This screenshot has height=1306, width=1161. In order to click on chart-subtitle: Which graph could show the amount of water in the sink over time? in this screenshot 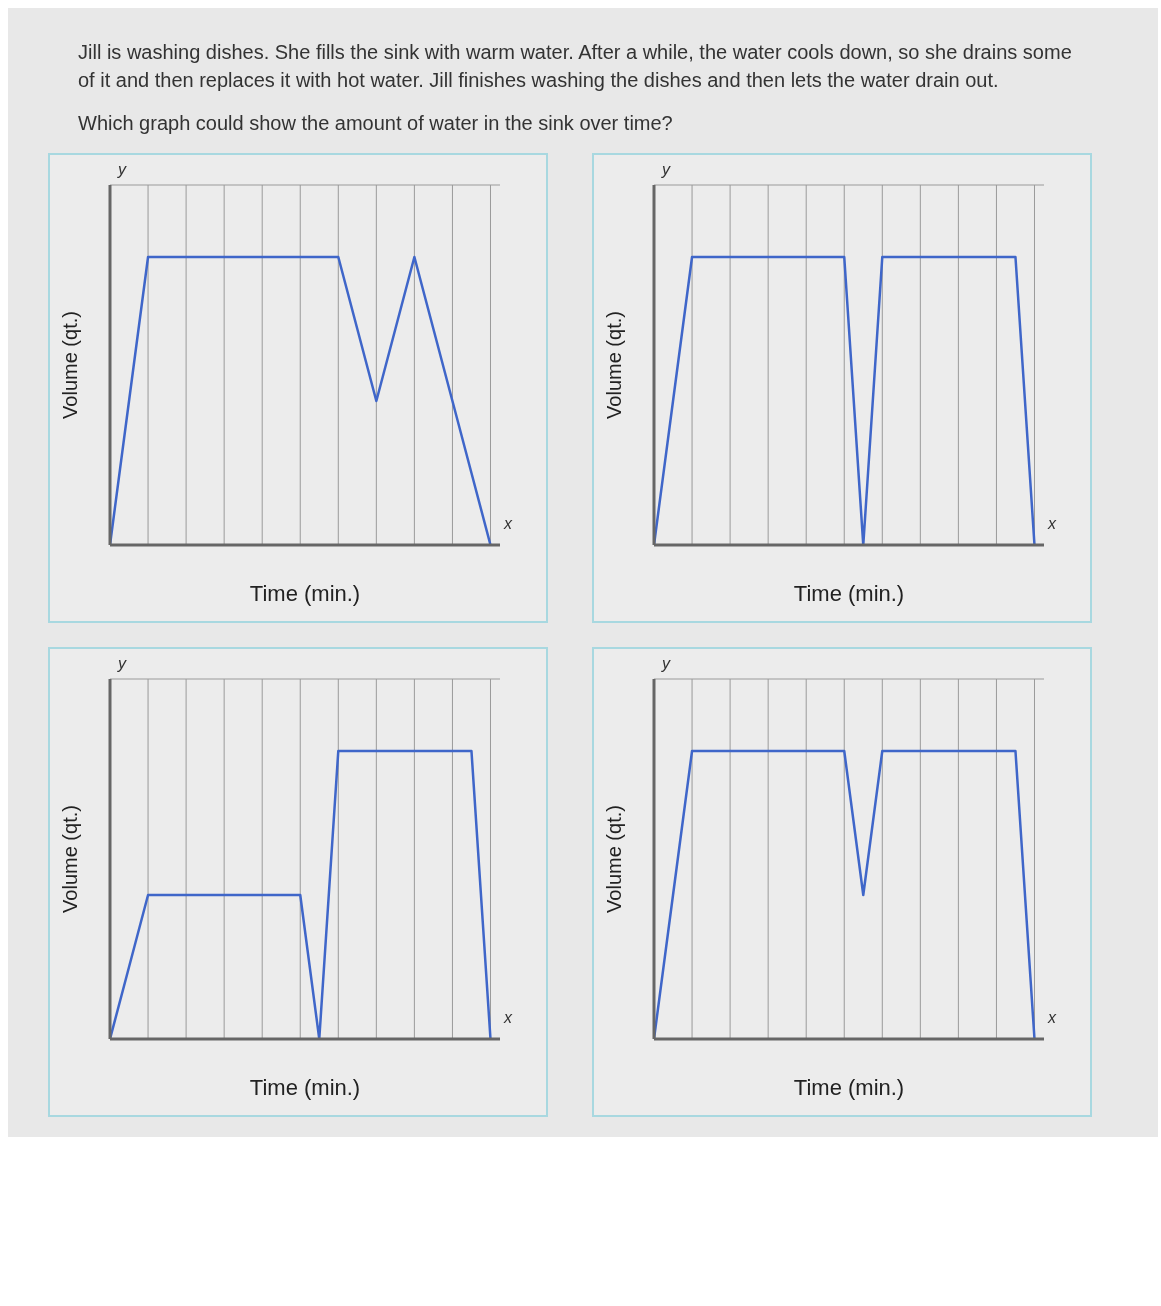, I will do `click(376, 123)`.